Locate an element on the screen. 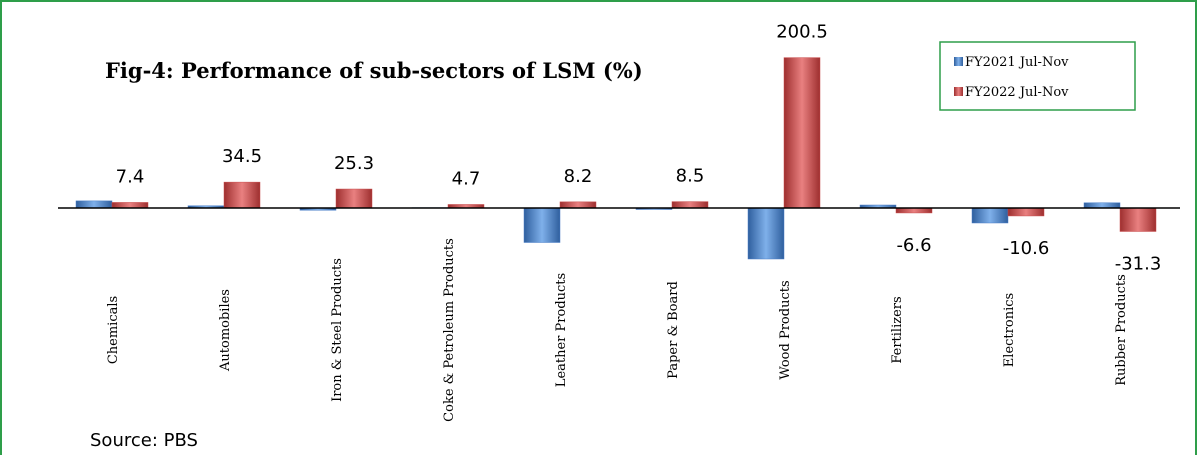  x-tick-label: Wood Products is located at coordinates (785, 329).